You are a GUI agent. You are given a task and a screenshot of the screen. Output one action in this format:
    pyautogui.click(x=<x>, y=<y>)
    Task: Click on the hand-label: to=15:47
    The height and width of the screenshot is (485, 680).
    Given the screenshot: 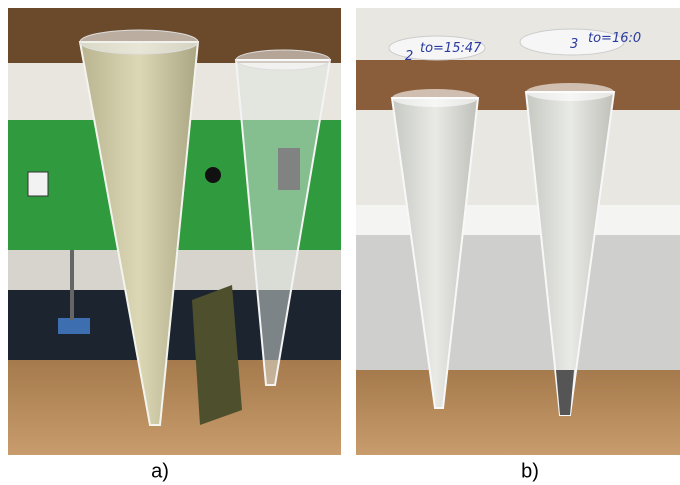 What is the action you would take?
    pyautogui.click(x=451, y=48)
    